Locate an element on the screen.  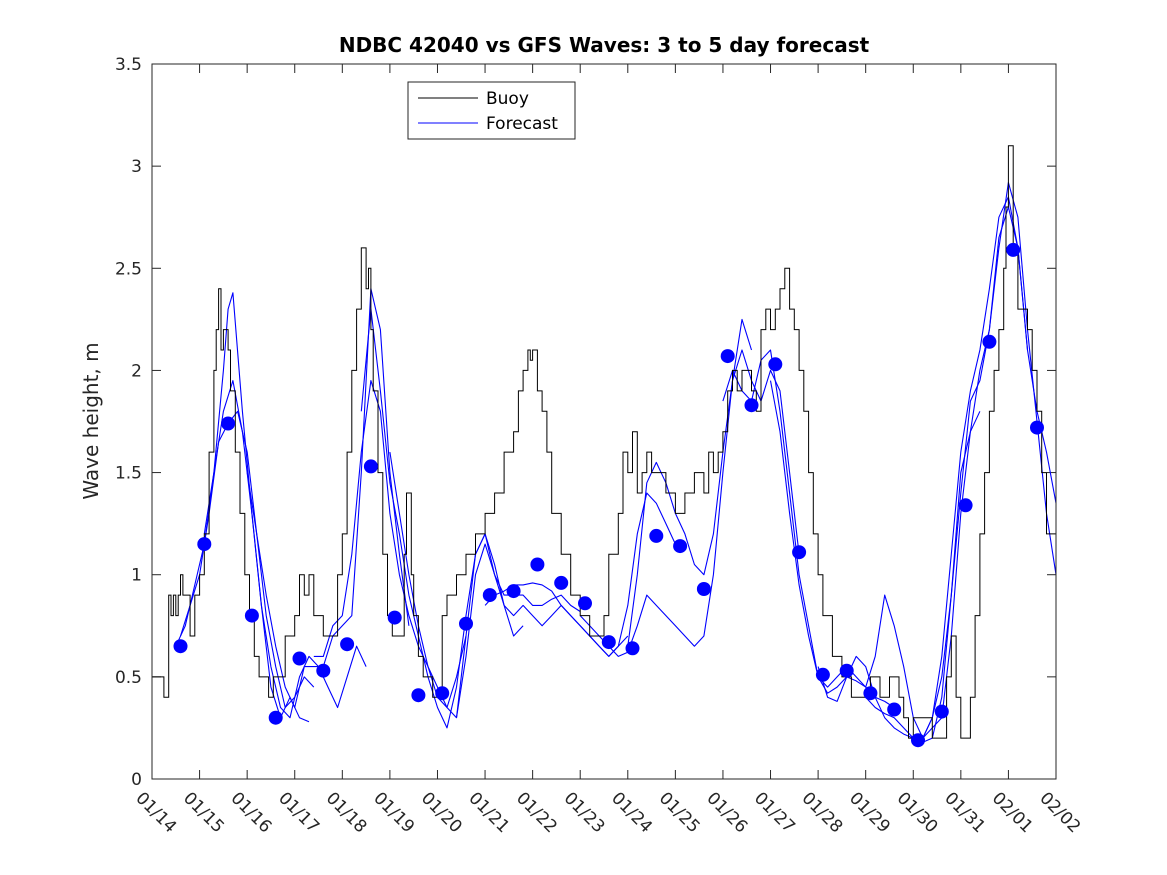
y-tick-label: 3 is located at coordinates (136, 167).